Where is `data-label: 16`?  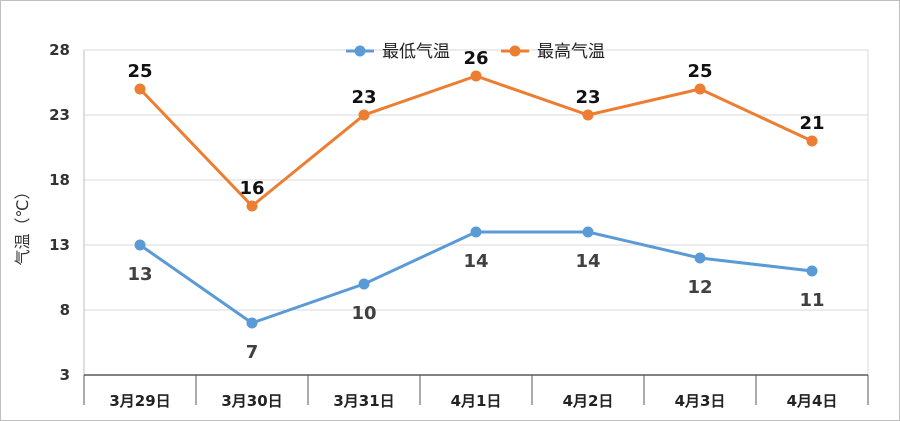
data-label: 16 is located at coordinates (251, 188).